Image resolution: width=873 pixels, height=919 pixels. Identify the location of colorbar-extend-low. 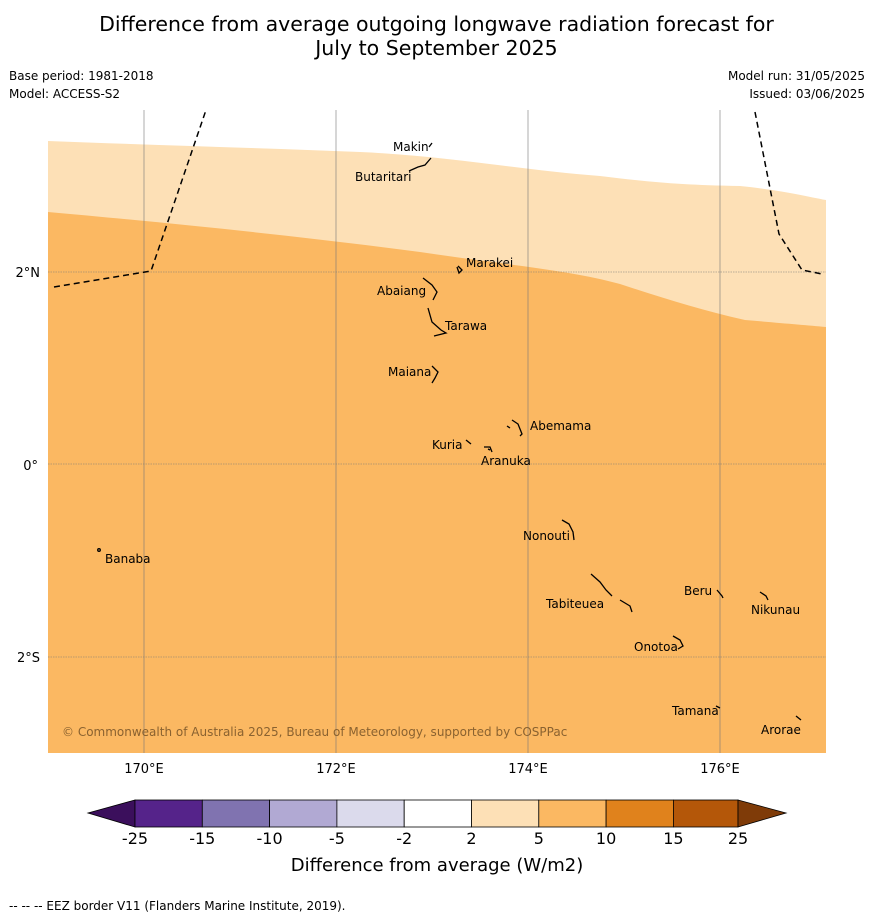
(111, 813).